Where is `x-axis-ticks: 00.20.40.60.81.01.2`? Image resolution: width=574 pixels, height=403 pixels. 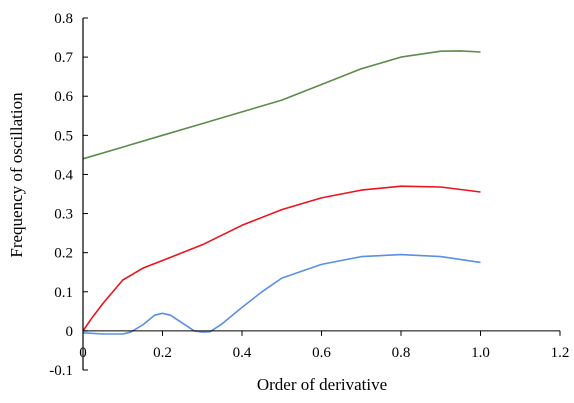
x-axis-ticks: 00.20.40.60.81.01.2 is located at coordinates (324, 345).